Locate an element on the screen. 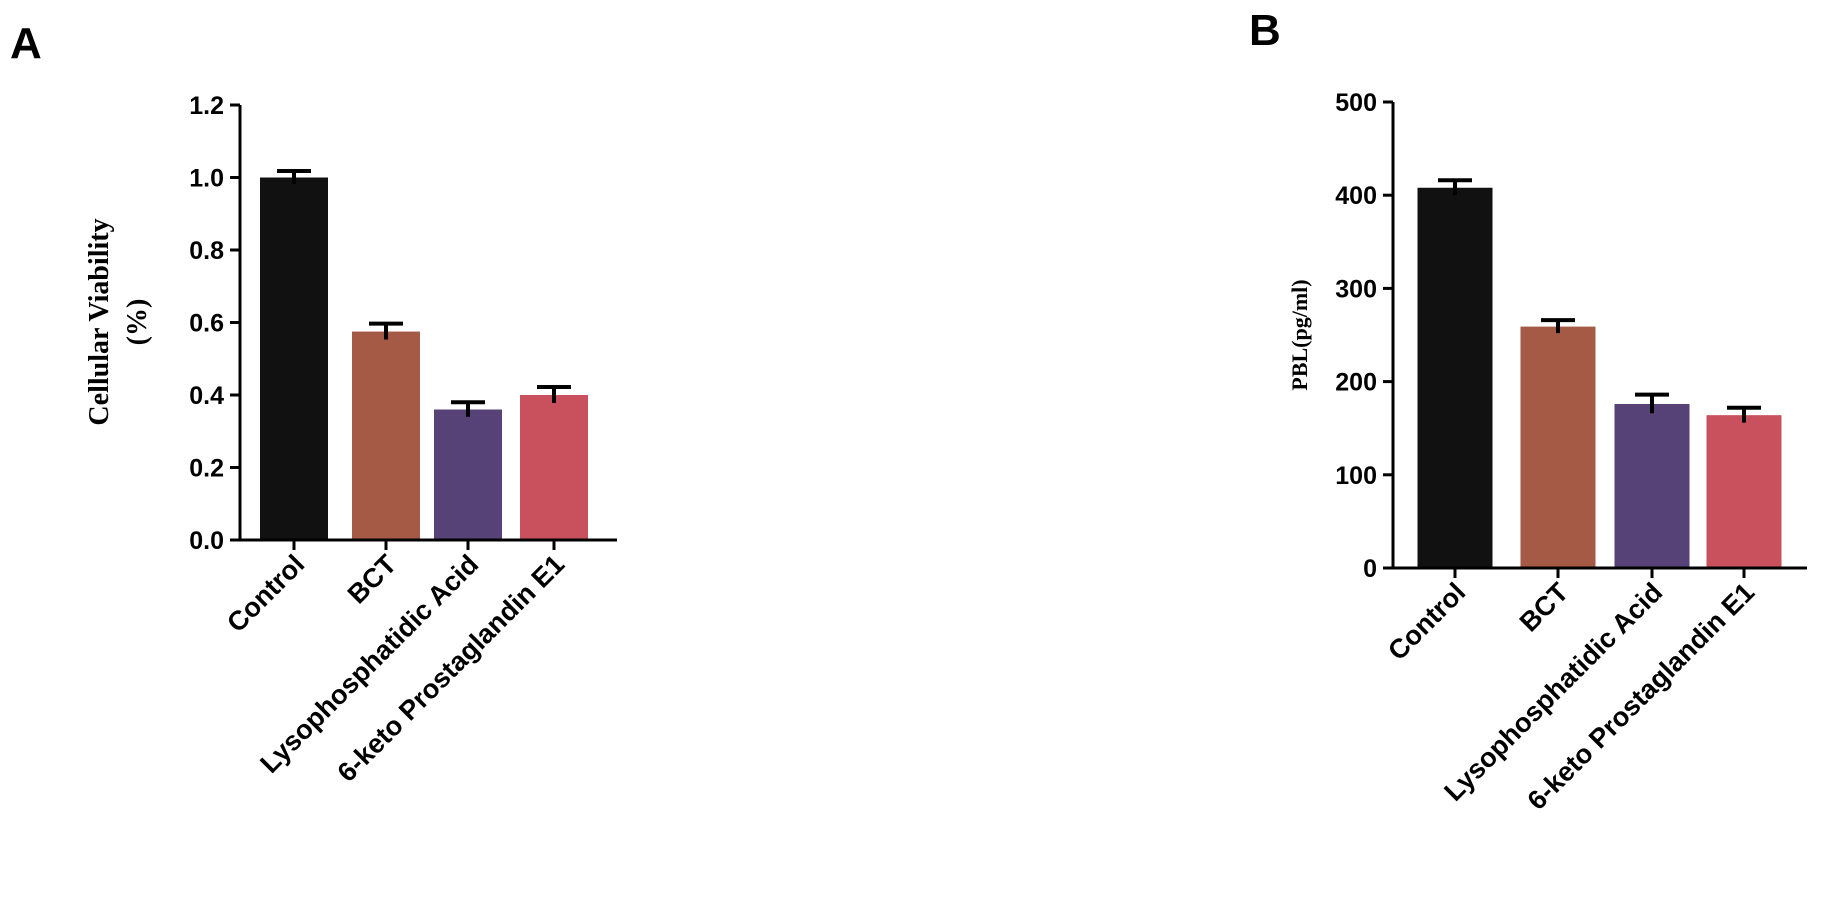 The height and width of the screenshot is (920, 1827). chart-a-y-tick-label-0: 0.0 is located at coordinates (206, 541).